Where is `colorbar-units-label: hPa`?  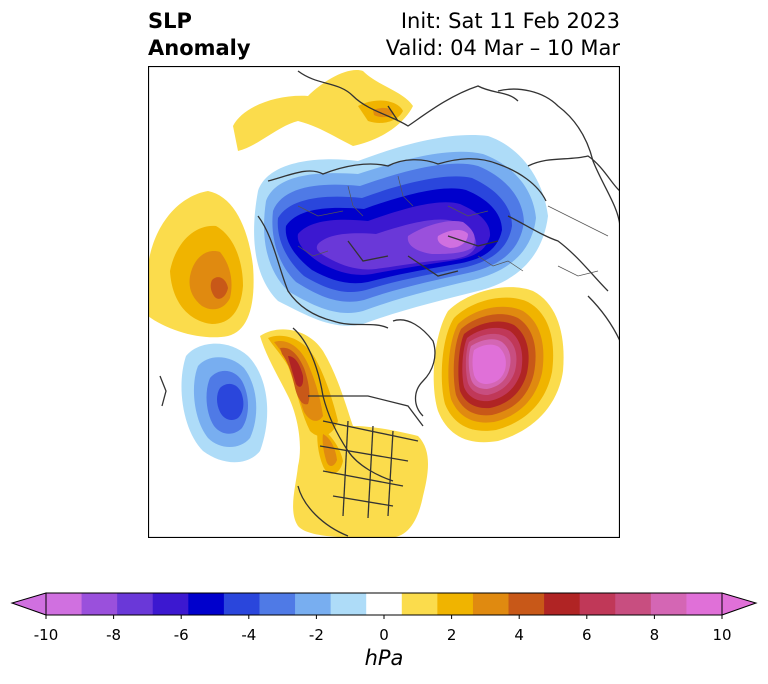 colorbar-units-label: hPa is located at coordinates (384, 658).